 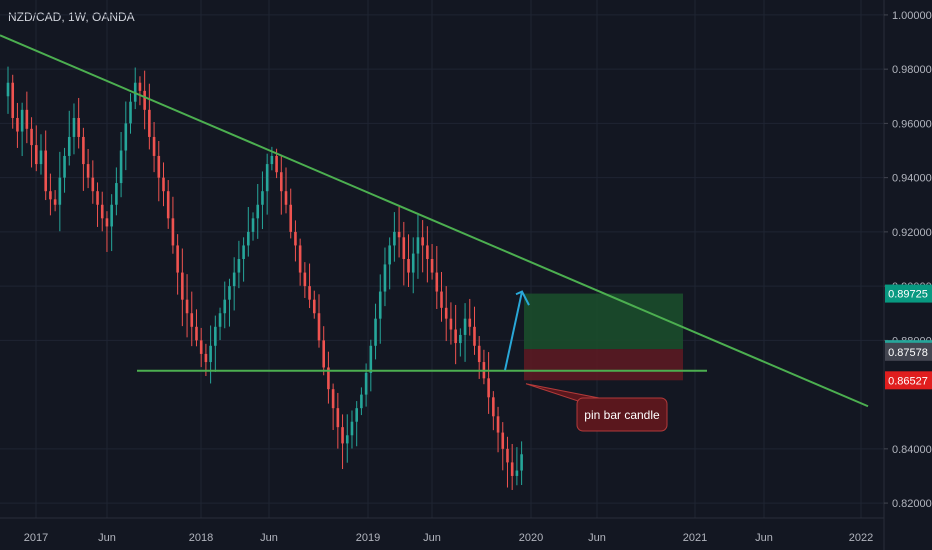 What do you see at coordinates (912, 179) in the screenshot?
I see `y-tick-label: 0.94000` at bounding box center [912, 179].